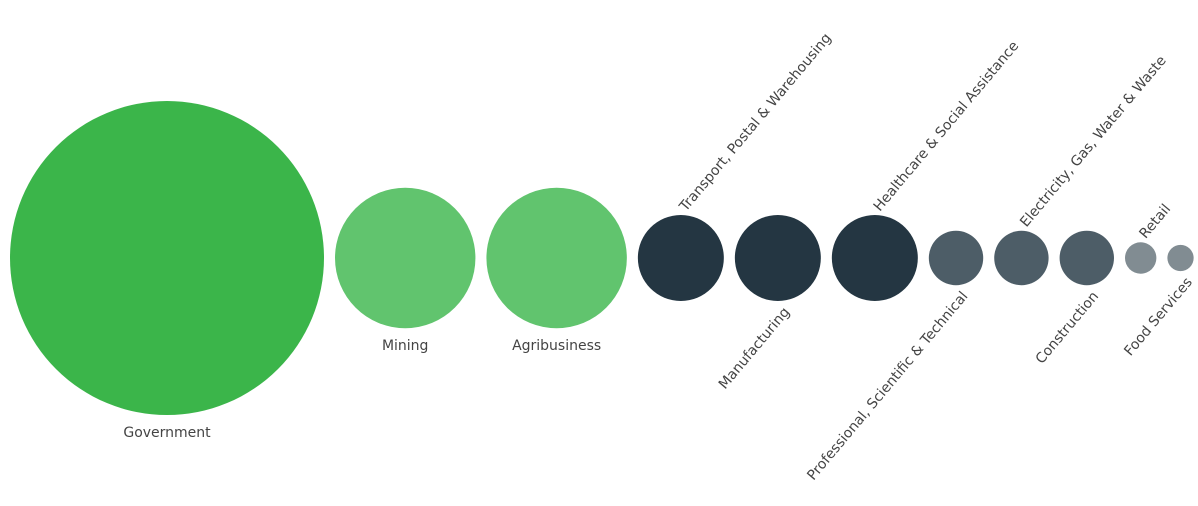 The image size is (1198, 506). Describe the element at coordinates (1180, 258) in the screenshot. I see `bubble-food-services` at that location.